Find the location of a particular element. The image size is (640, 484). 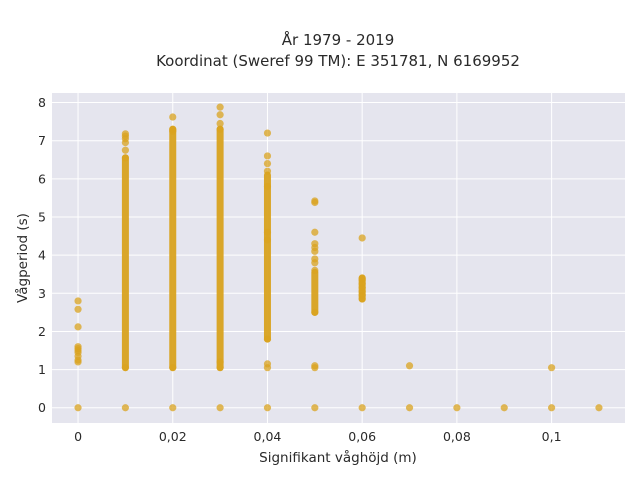

y-axis-title: Vågperiod (s) is located at coordinates (22, 258).